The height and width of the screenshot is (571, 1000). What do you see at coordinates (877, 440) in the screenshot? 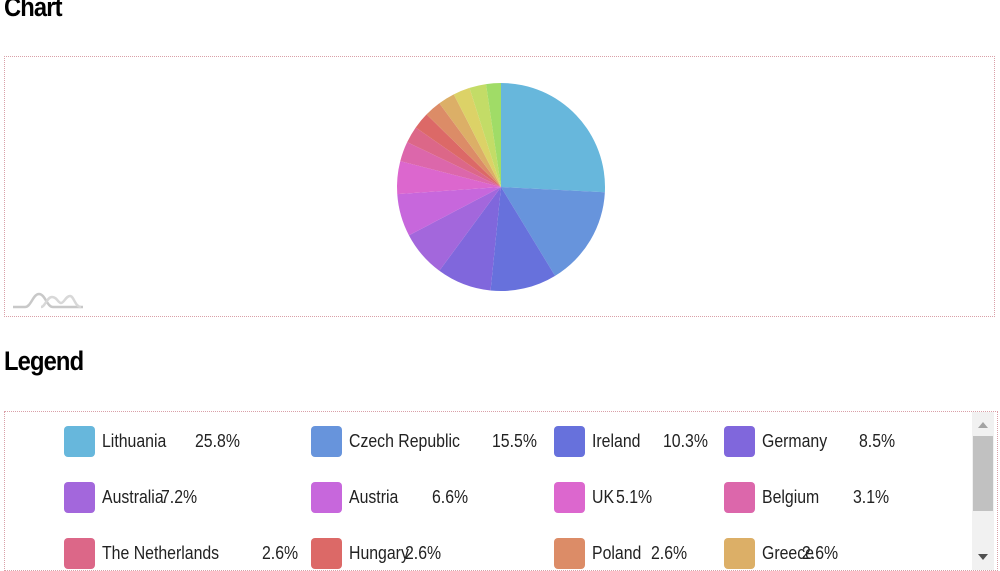
I see `legend-value: 8.5%` at bounding box center [877, 440].